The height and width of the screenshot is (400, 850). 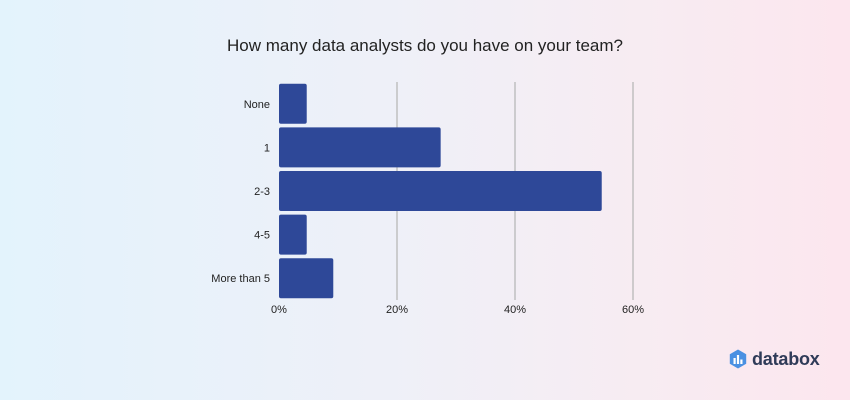 I want to click on x-tick-label: 0%, so click(x=279, y=310).